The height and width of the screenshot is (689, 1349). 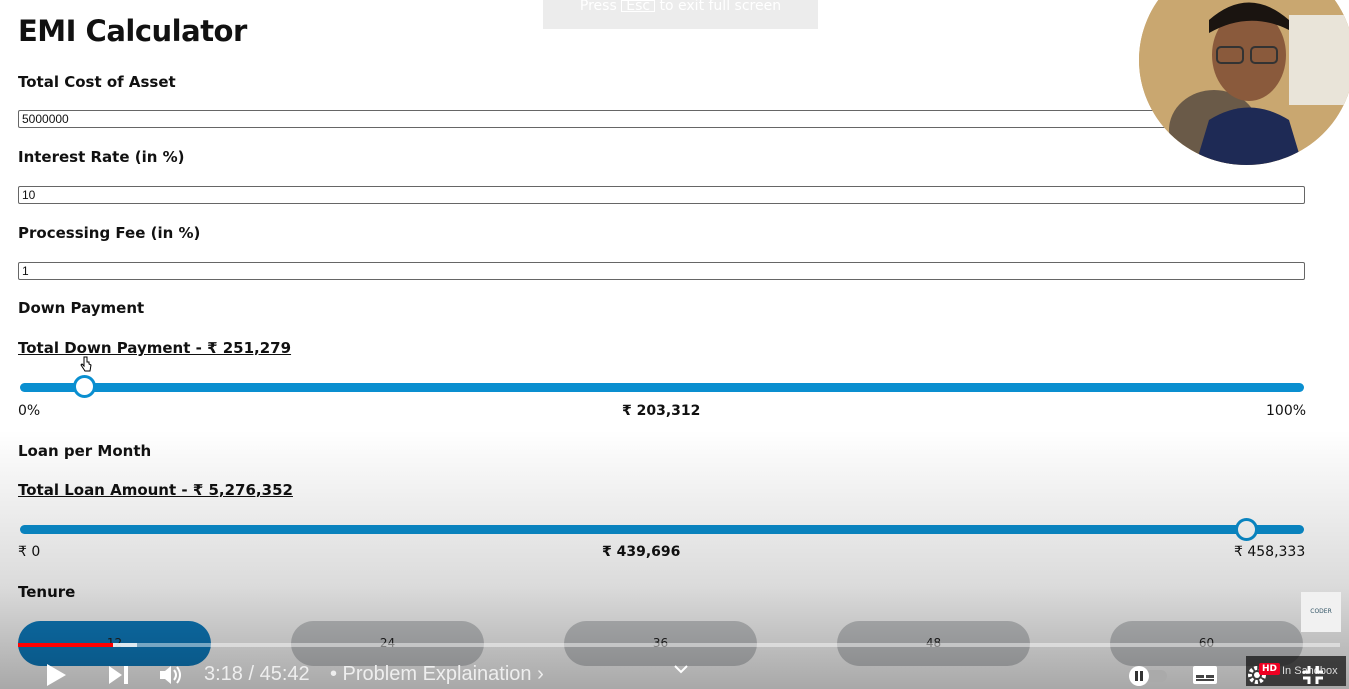 What do you see at coordinates (681, 669) in the screenshot?
I see `chevron-down-icon` at bounding box center [681, 669].